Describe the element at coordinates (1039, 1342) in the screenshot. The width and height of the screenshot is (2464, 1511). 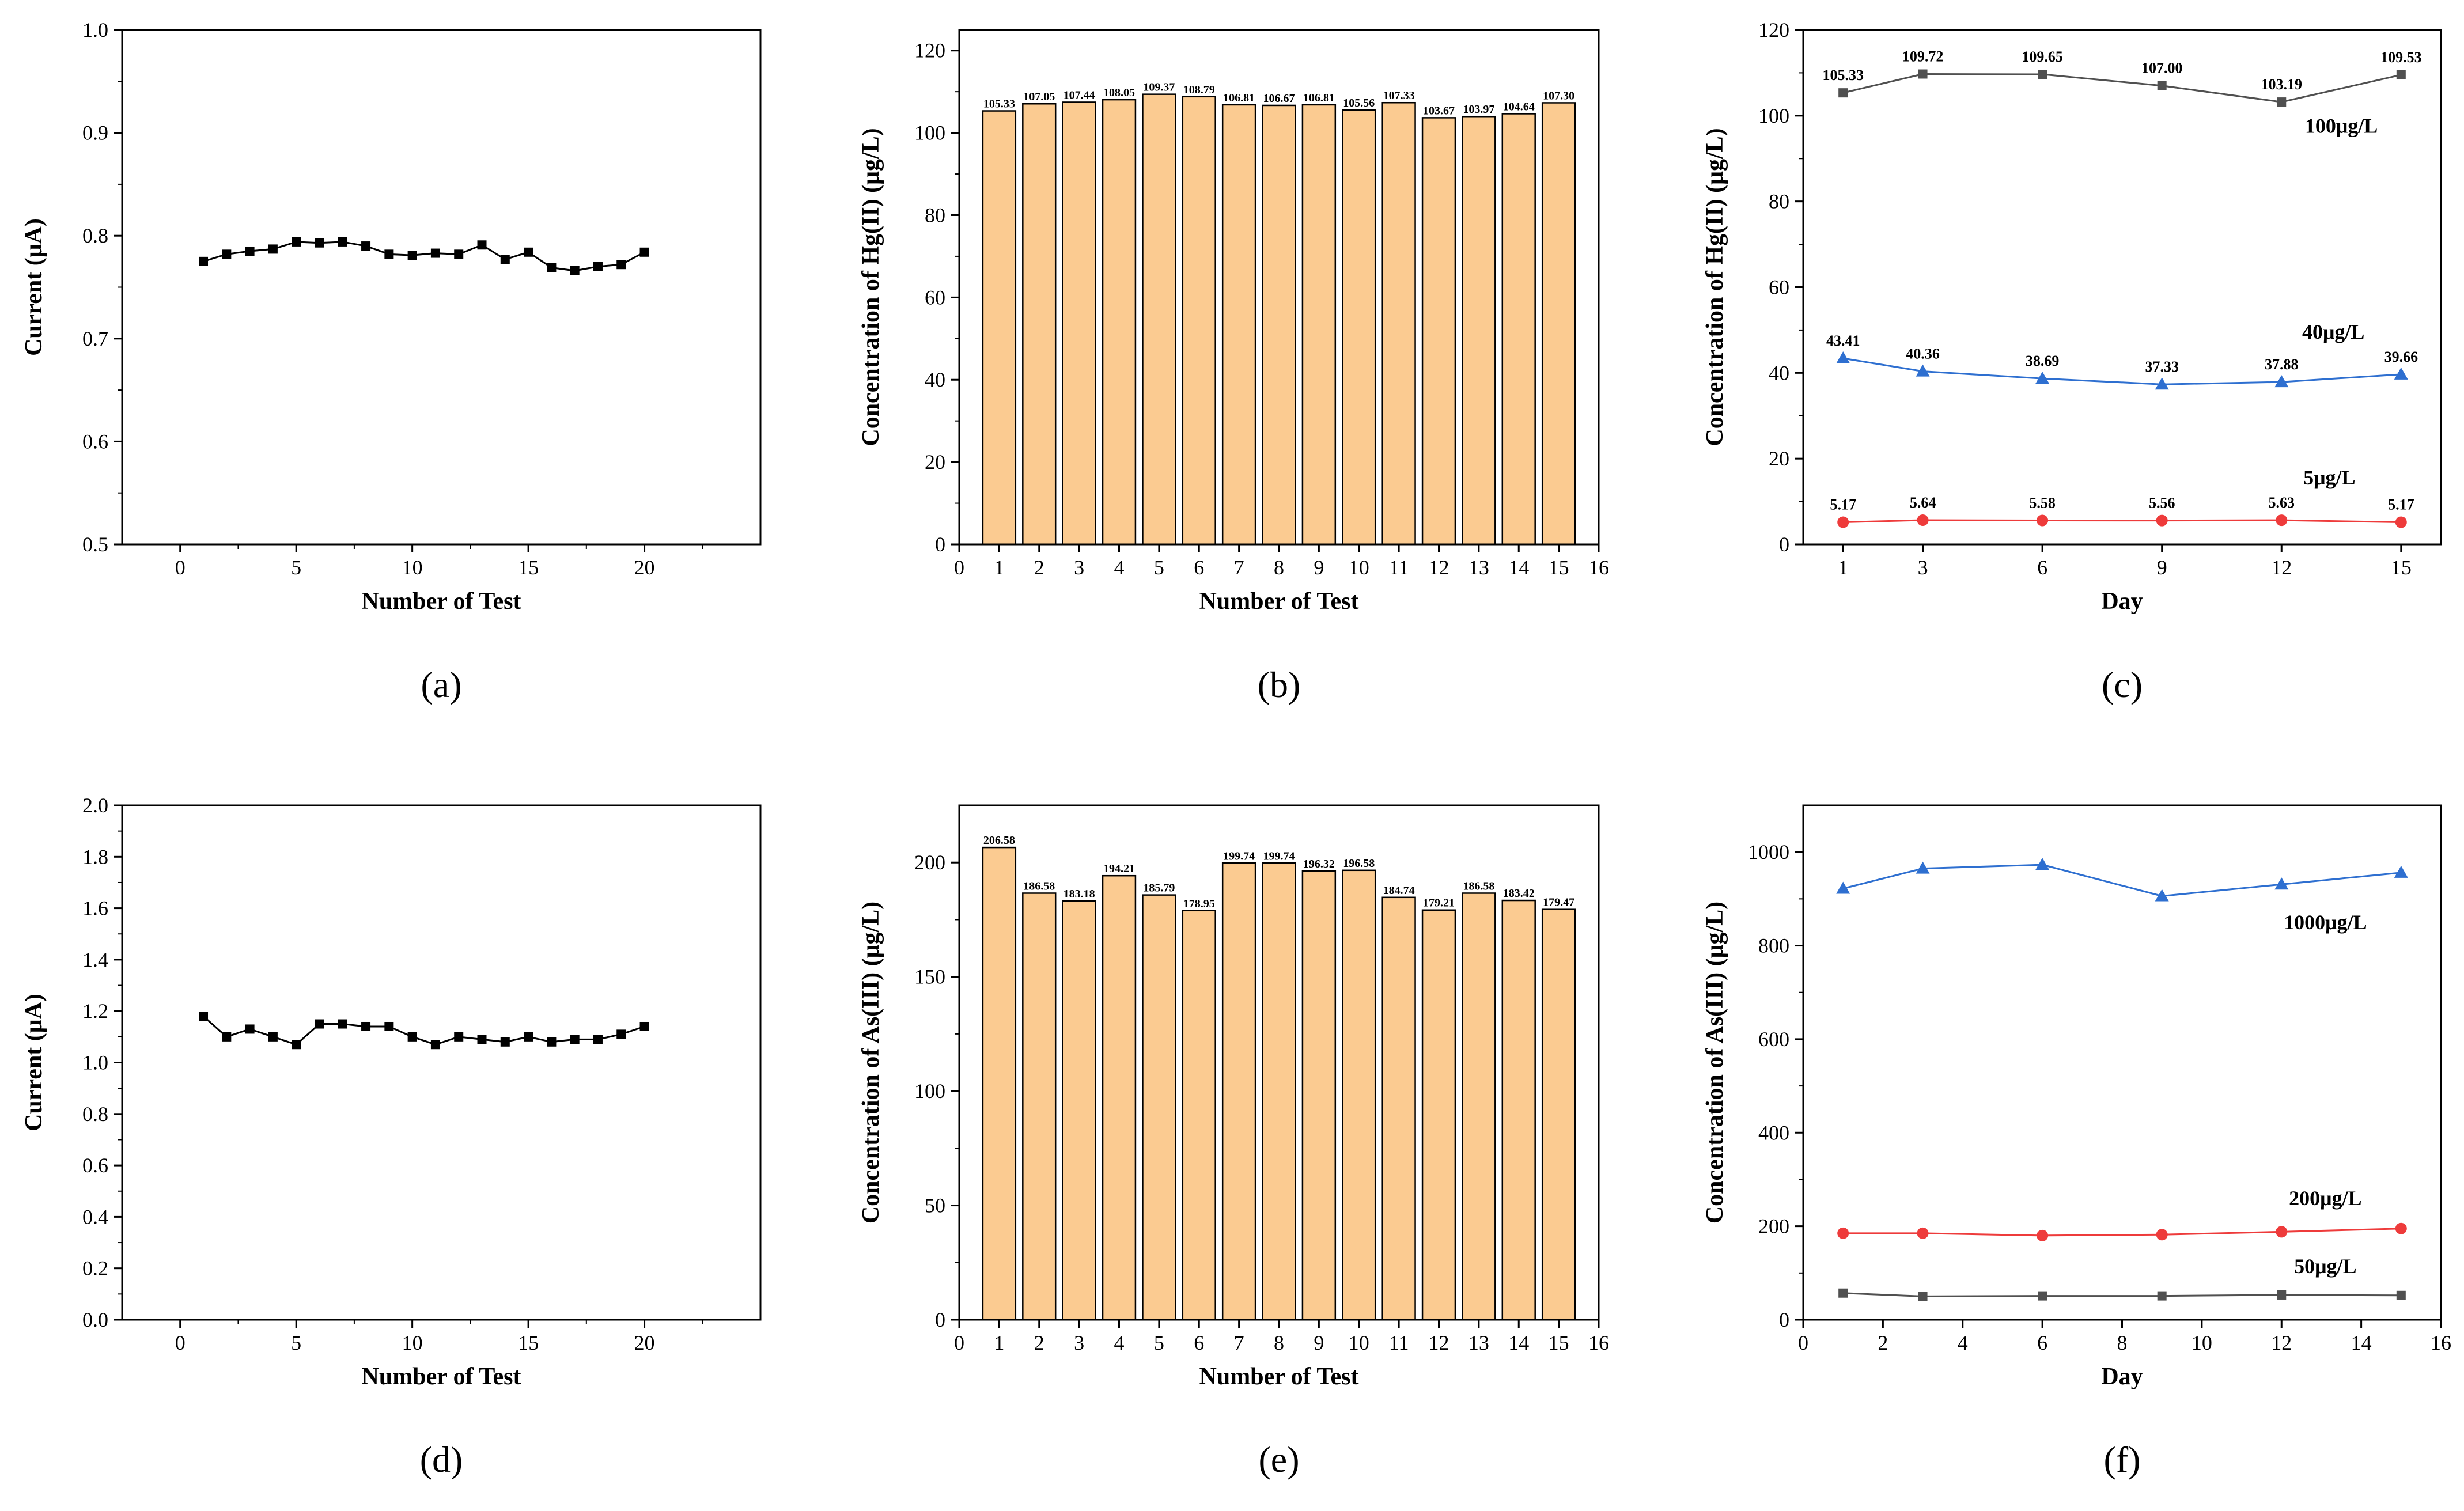
I see `x-tick-label: 2` at that location.